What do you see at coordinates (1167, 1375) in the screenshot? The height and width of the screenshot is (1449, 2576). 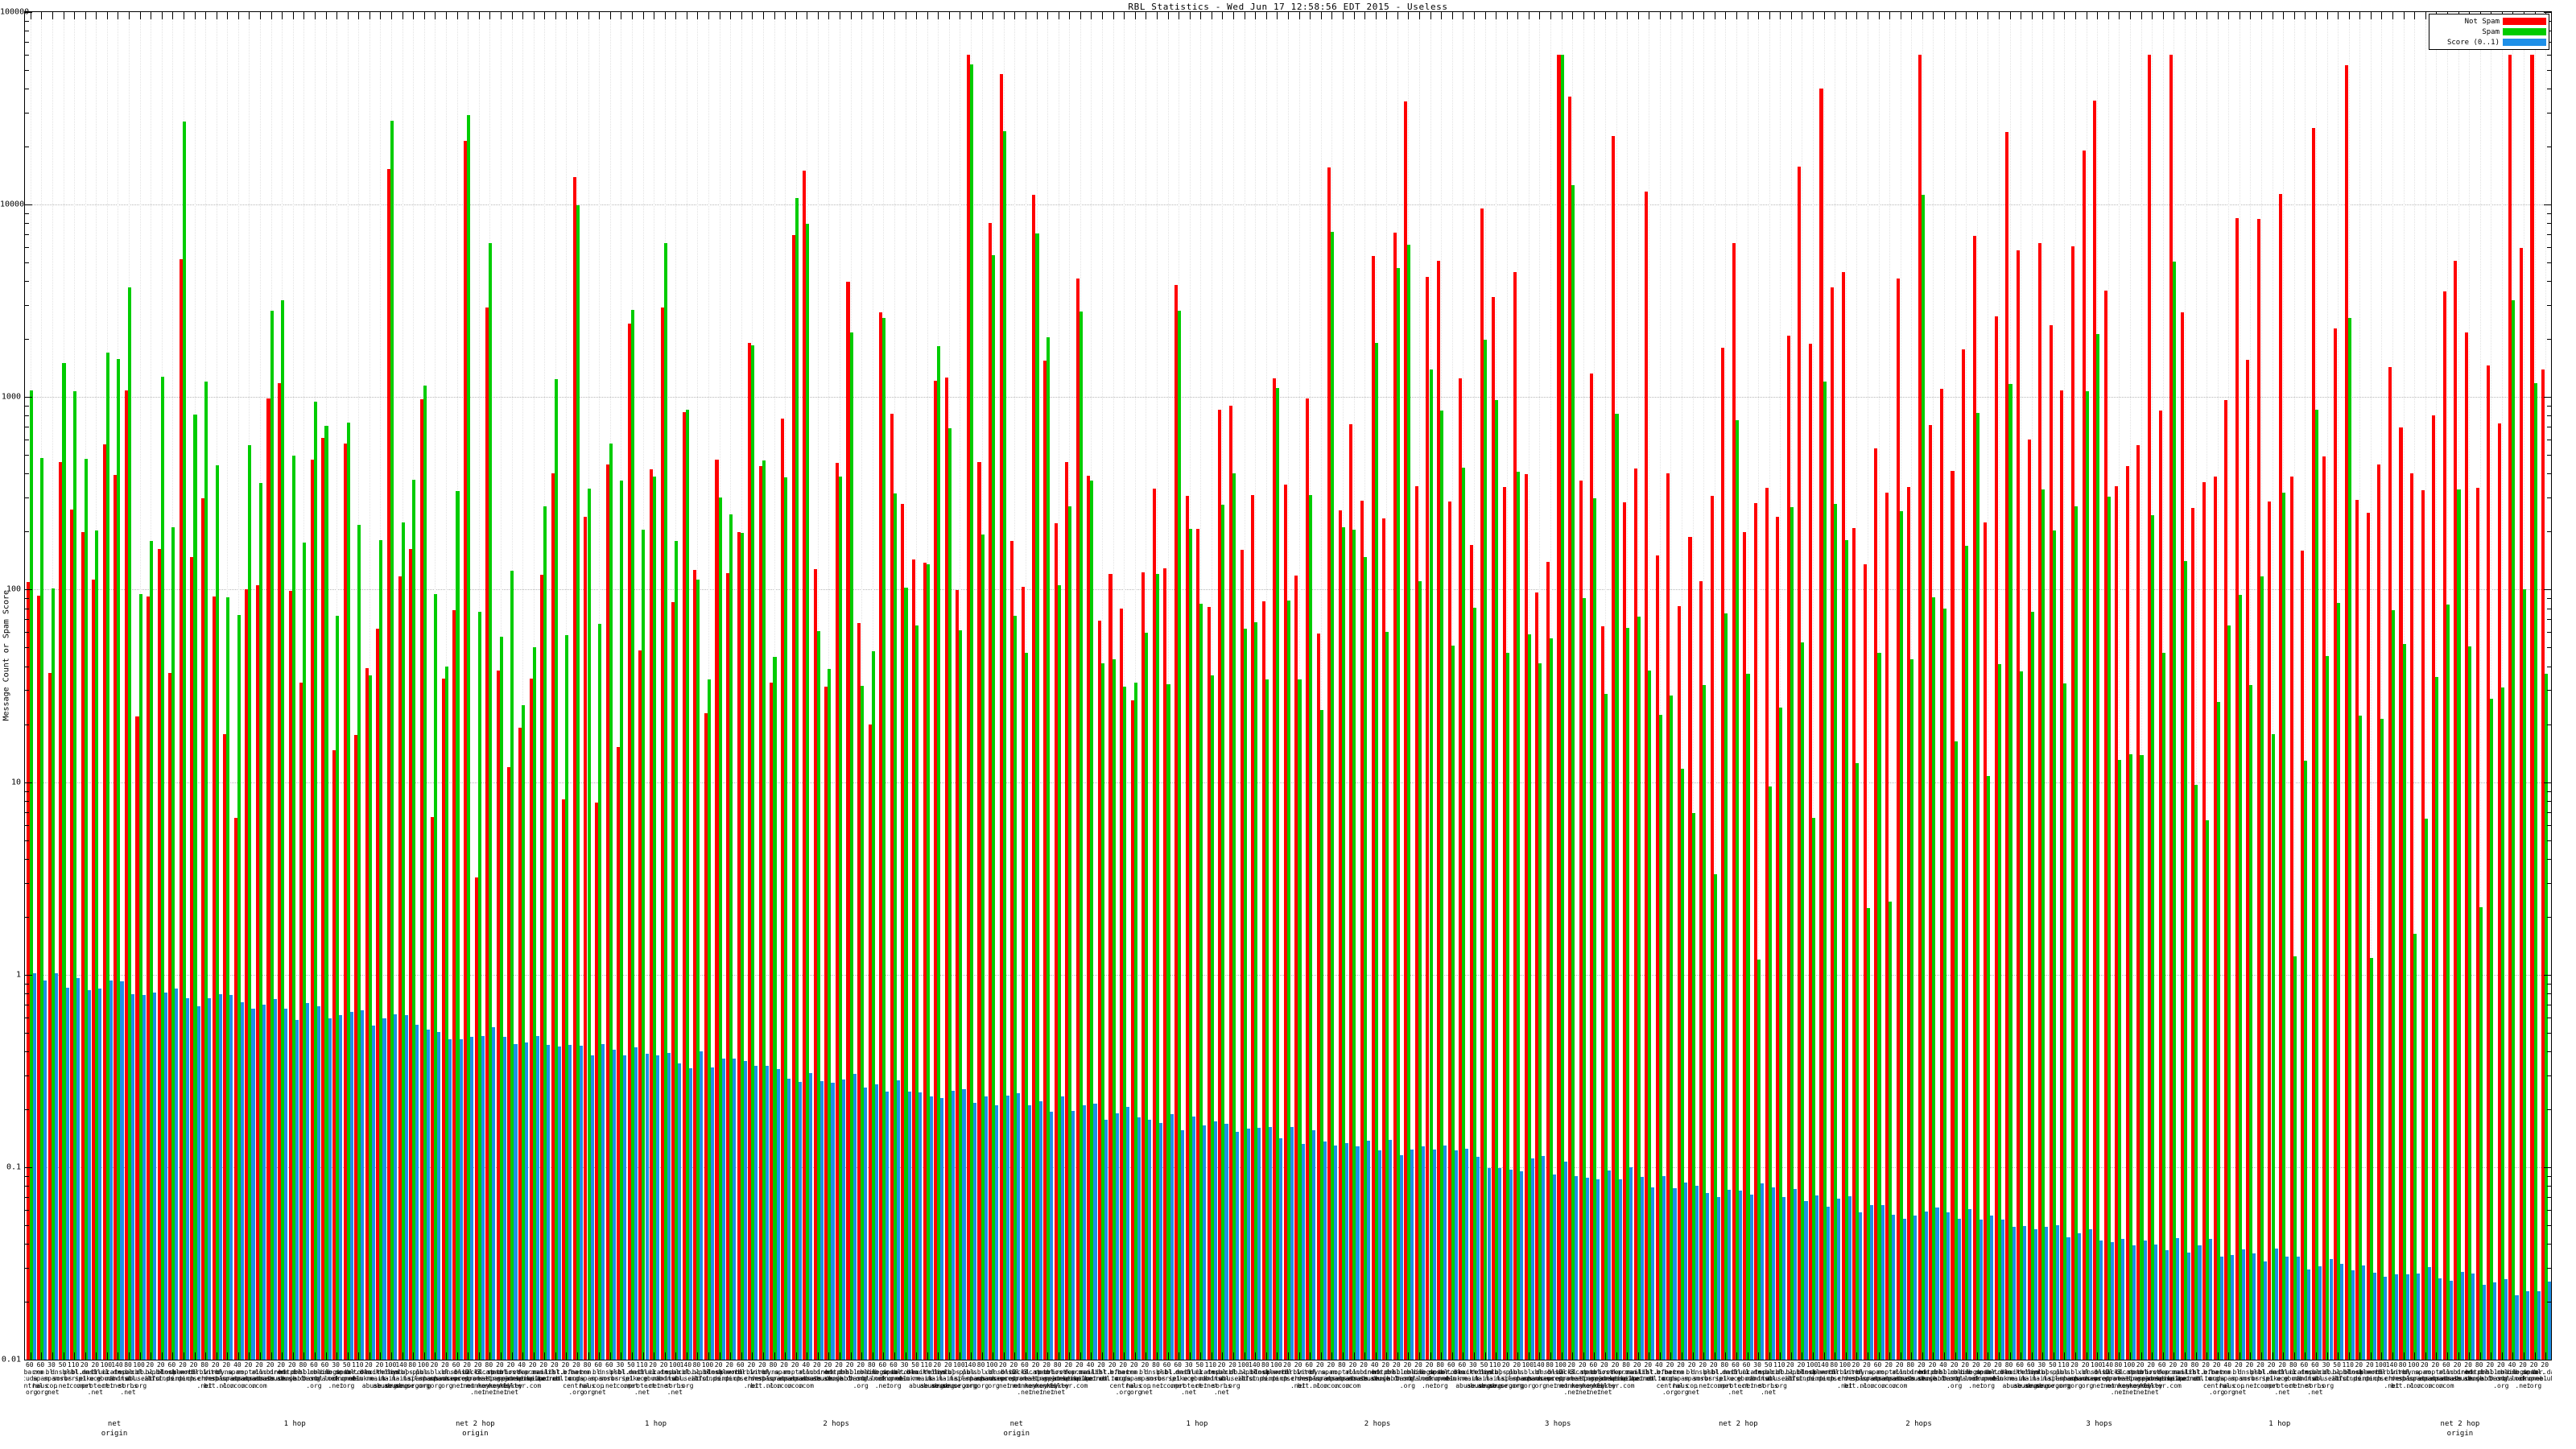 I see `x-tick-label: 60 psbl. surriel .com` at bounding box center [1167, 1375].